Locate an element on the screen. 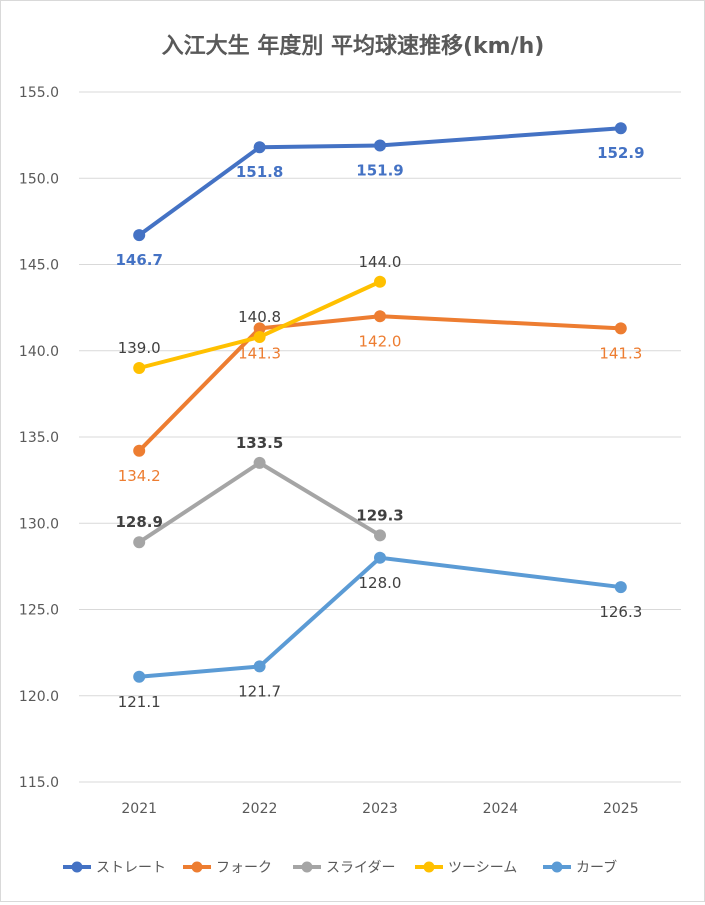 The width and height of the screenshot is (705, 905). data-label: 151.9 is located at coordinates (379, 170).